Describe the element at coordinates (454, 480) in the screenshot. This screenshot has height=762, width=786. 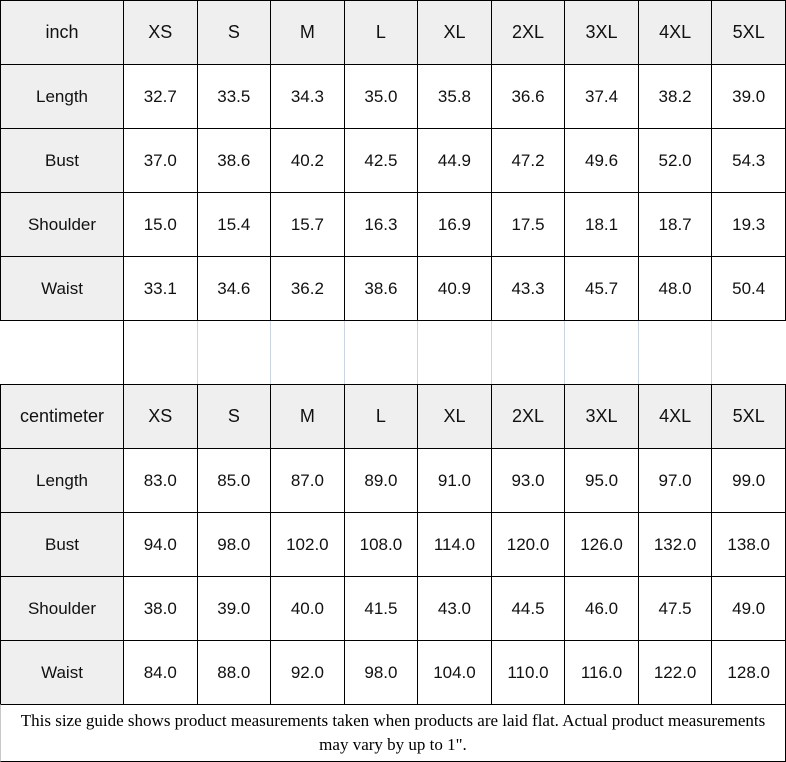
I see `measurement-value-cell: 91.0` at that location.